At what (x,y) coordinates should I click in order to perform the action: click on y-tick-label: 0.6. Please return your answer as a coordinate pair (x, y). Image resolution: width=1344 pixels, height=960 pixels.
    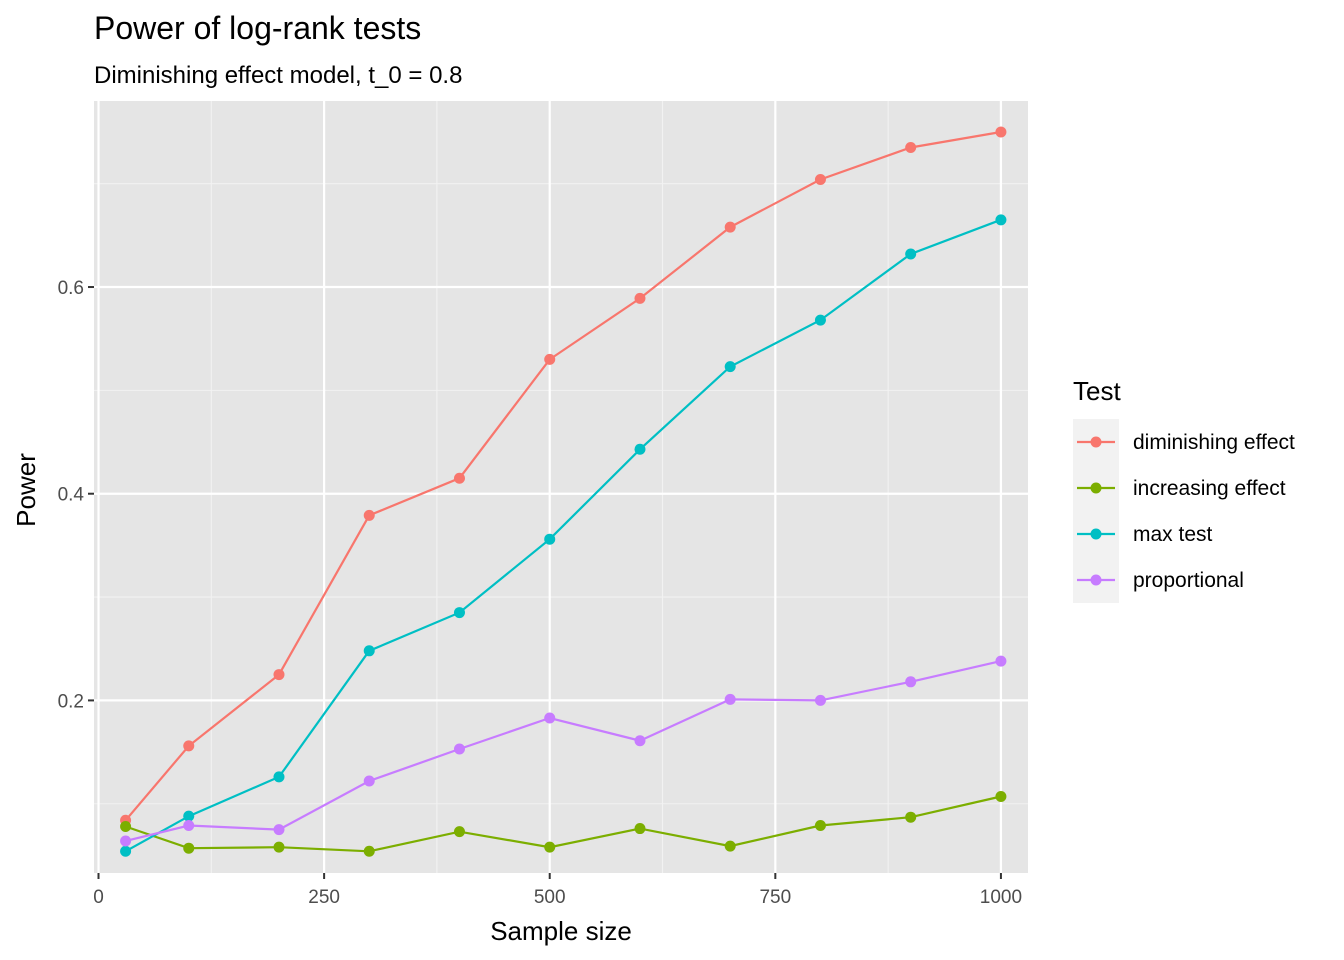
    Looking at the image, I should click on (71, 288).